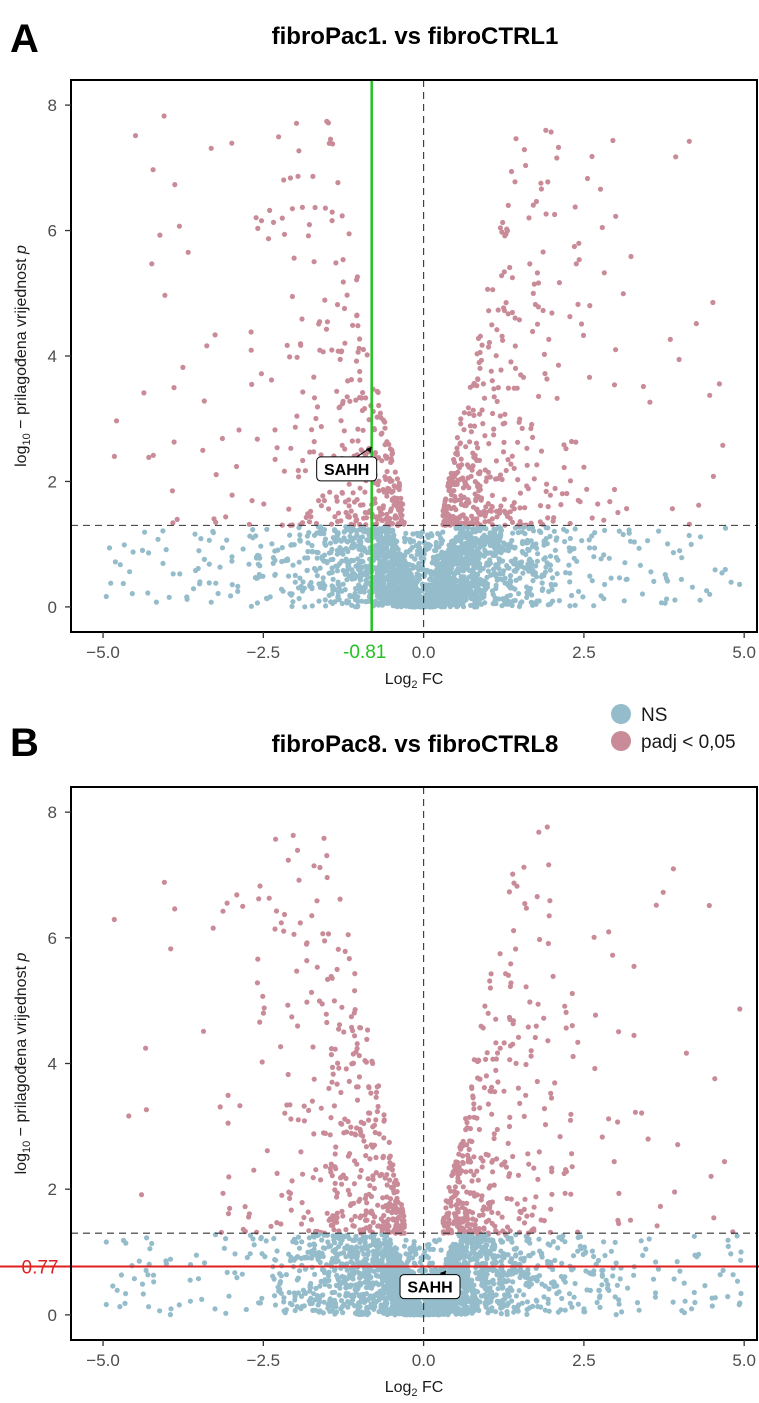 The width and height of the screenshot is (759, 1403). What do you see at coordinates (24, 39) in the screenshot?
I see `panel-letter-a: A` at bounding box center [24, 39].